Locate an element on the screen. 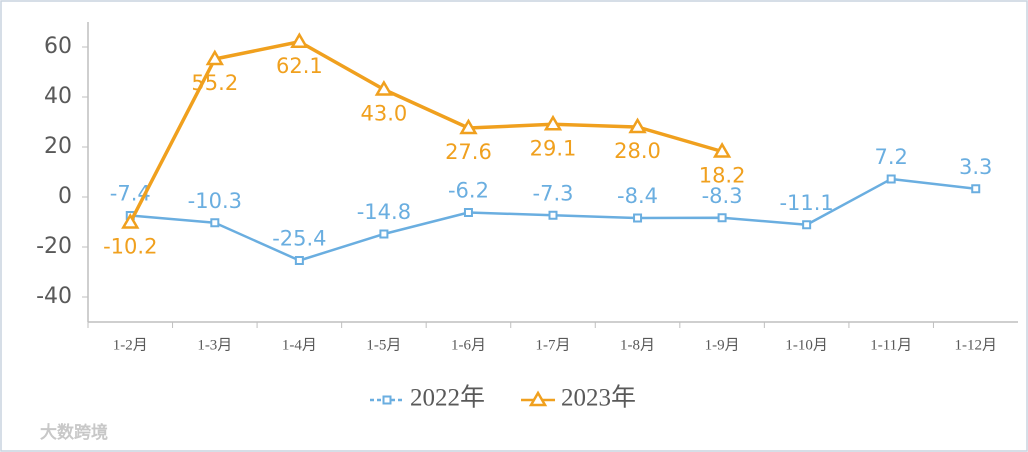 Image resolution: width=1028 pixels, height=452 pixels. data-label: -8.3 is located at coordinates (722, 196).